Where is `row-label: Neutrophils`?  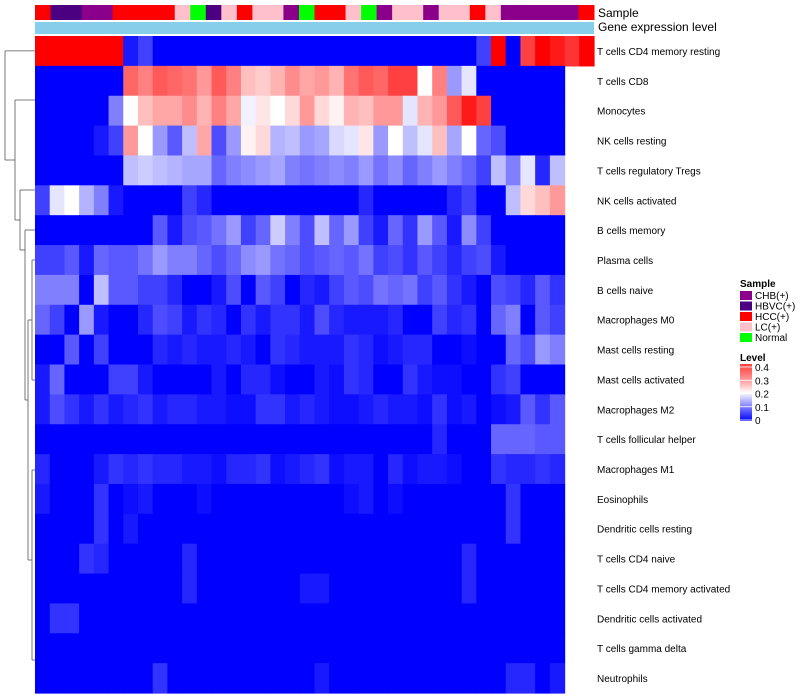 row-label: Neutrophils is located at coordinates (622, 679).